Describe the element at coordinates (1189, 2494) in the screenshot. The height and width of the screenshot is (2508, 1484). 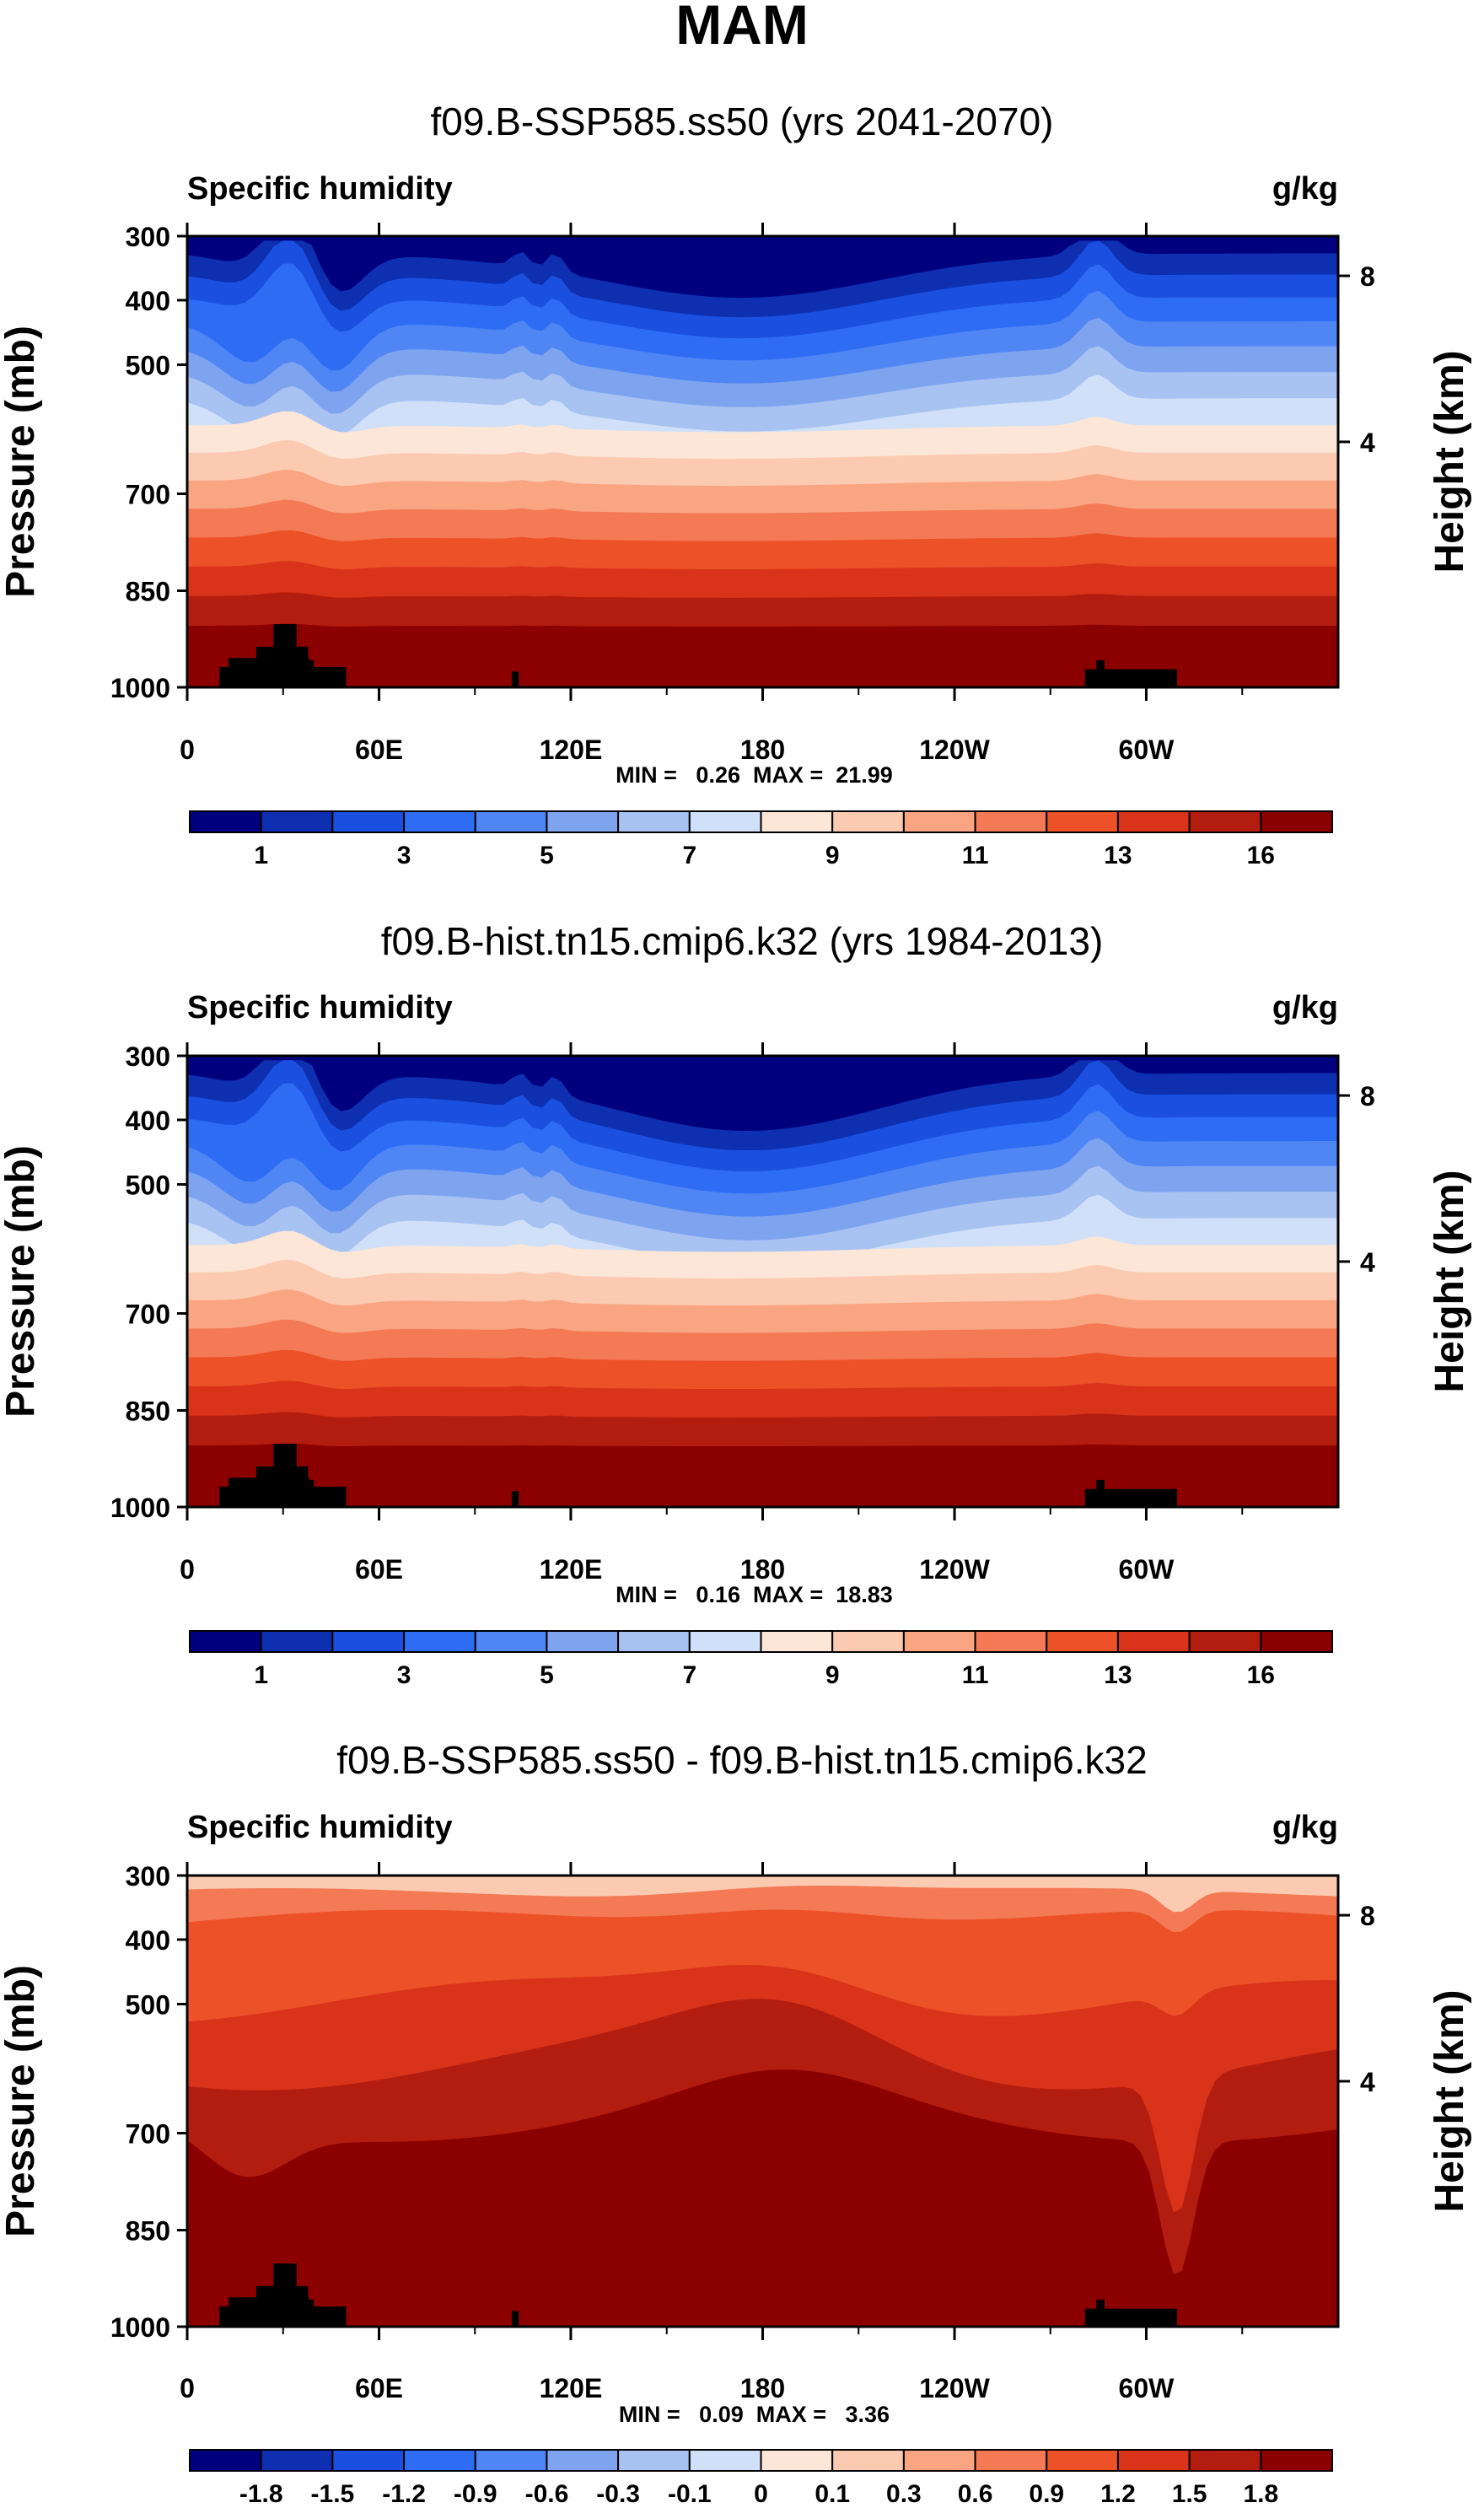
I see `colorbar-label: 1.5` at that location.